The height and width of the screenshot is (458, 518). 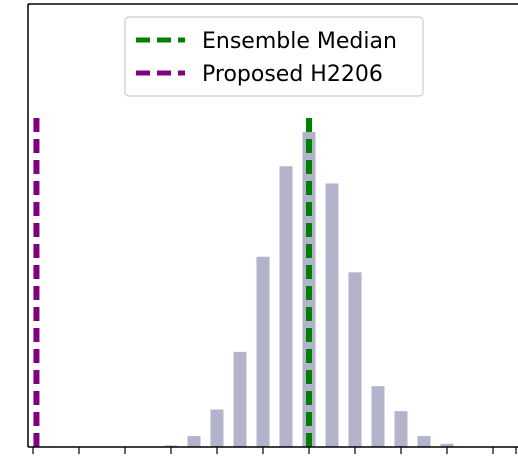 I want to click on legend: Ensemble Median Proposed H2206, so click(x=274, y=56).